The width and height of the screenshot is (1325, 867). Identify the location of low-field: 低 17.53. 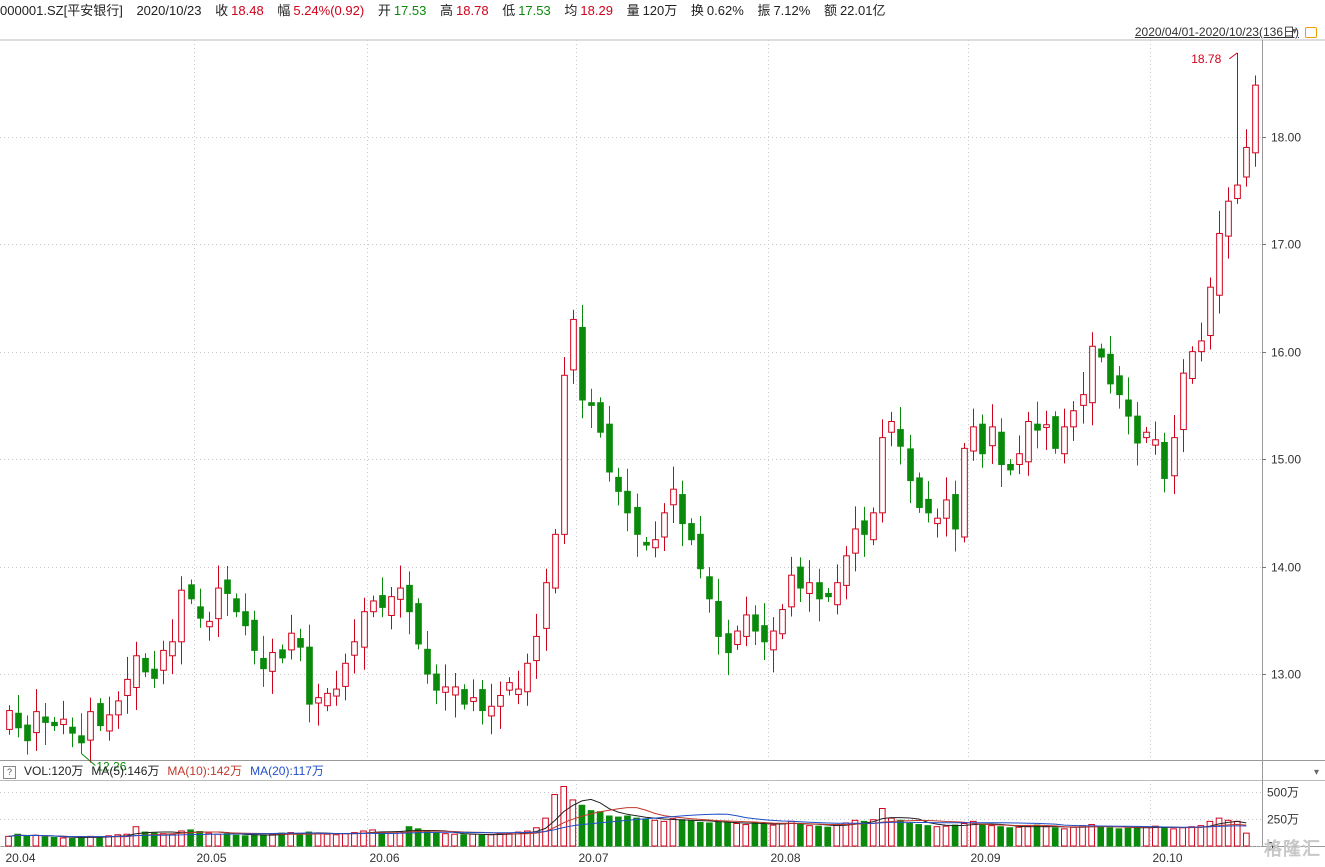
(526, 10).